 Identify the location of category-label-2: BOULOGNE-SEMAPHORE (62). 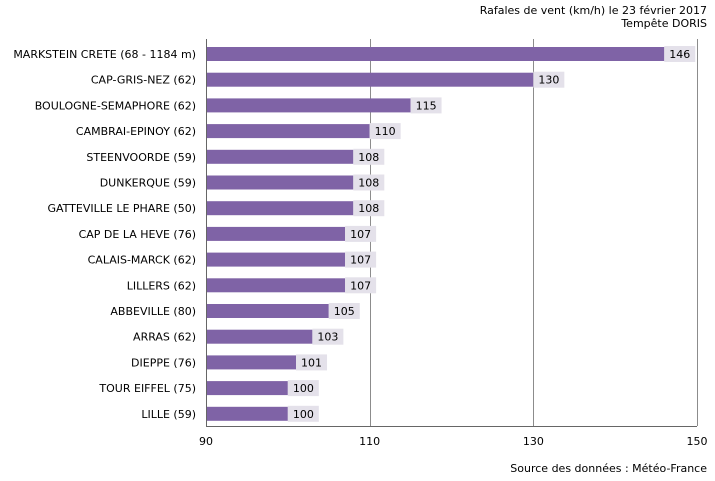
(115, 105).